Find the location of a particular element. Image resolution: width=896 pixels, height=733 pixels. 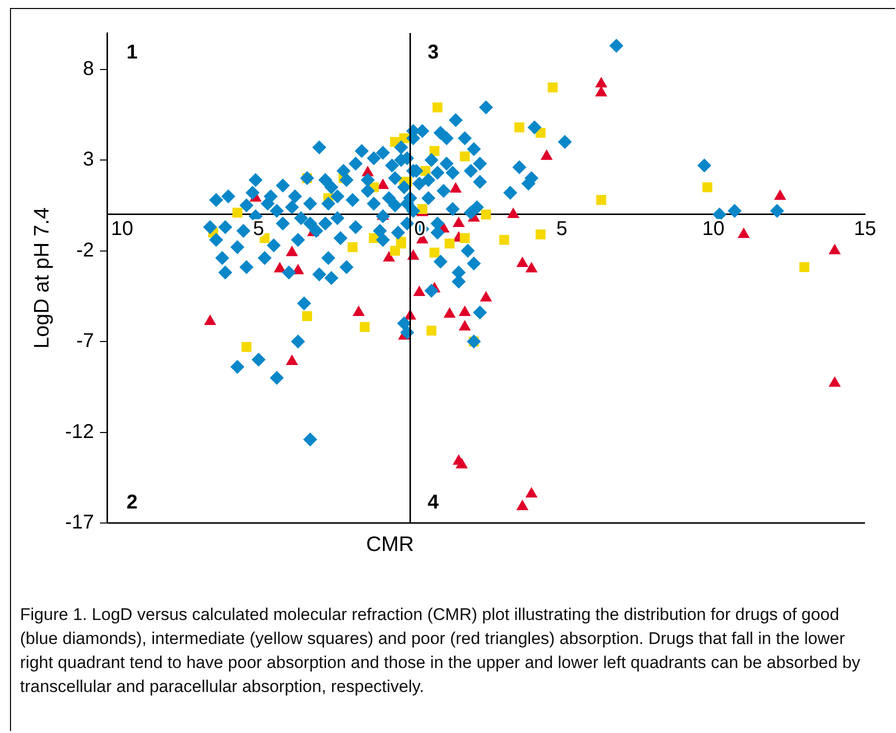

caption: Figure 1. LogD versus calculated molecular refraction (CMR) plot illustrating the distribution for drugs of good (blue diamonds), intermediate (yellow squares) and poor (red triangles) absorption. Drugs that fall in the lower right quadrant tend to have poor absorption and those in the upper and lower left quadrants can be absorbed by transcellular and paracellular absorption, respectively. is located at coordinates (441, 651).